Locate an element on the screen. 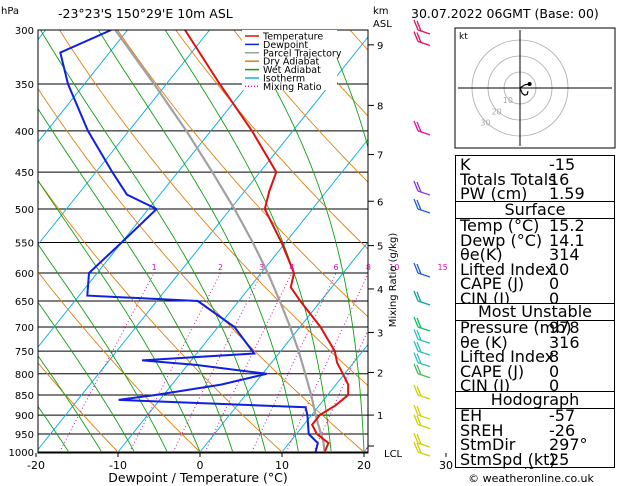  mixing-ratio-label: 8 is located at coordinates (368, 267).